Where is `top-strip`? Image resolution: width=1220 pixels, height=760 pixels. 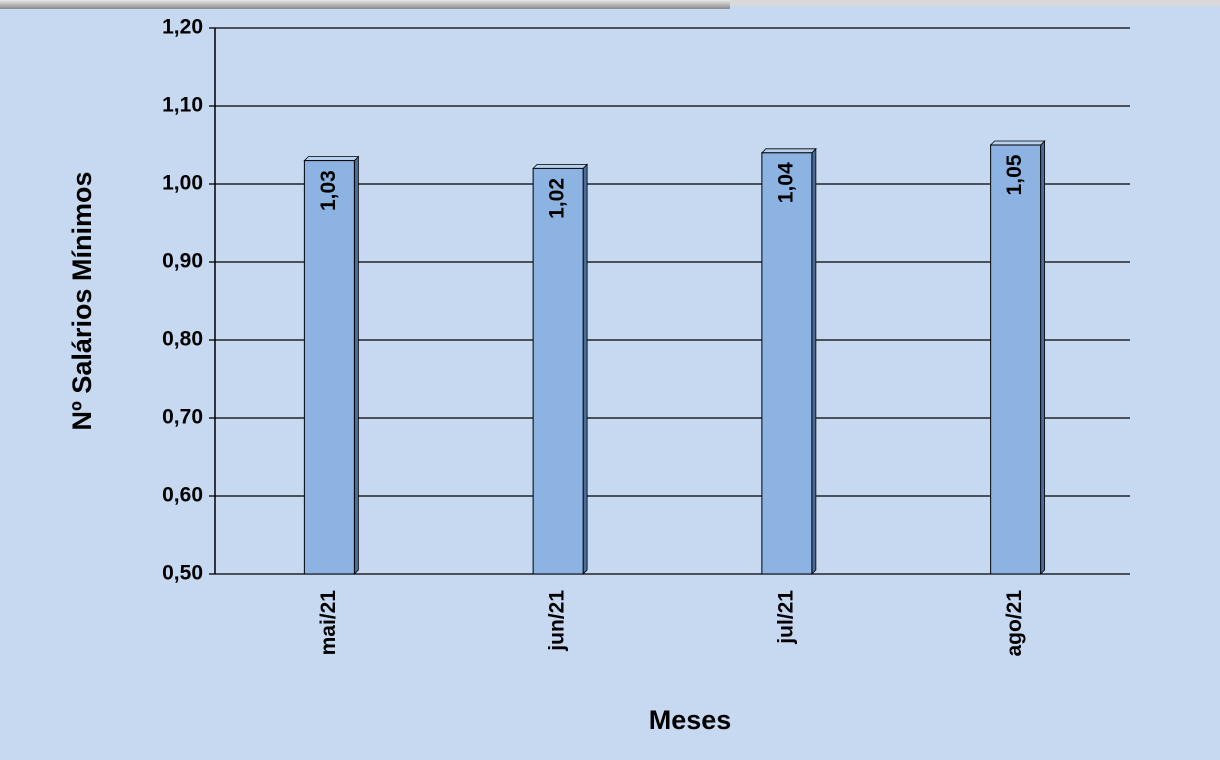
top-strip is located at coordinates (365, 4).